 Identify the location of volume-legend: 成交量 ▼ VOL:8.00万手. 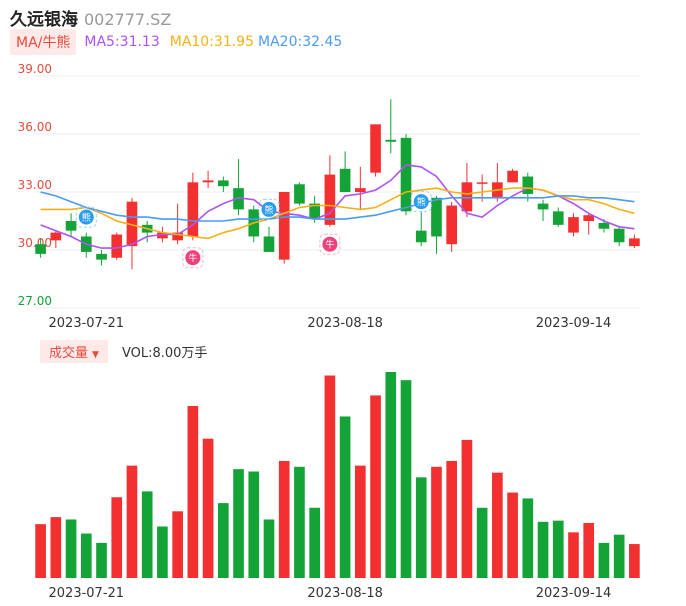
(124, 351).